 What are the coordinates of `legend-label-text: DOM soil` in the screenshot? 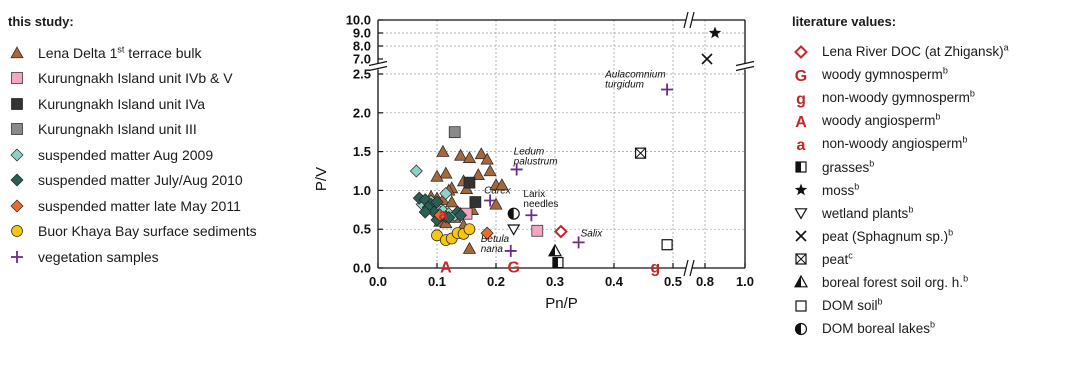 It's located at (850, 306).